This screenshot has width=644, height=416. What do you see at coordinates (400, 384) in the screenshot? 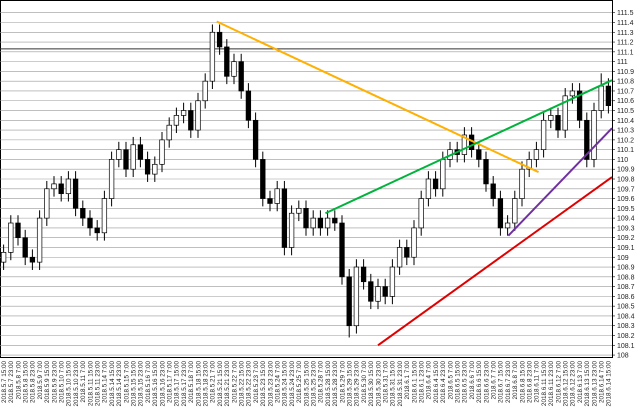
I see `x-tick-label: 2018.5.31 23:00` at bounding box center [400, 384].